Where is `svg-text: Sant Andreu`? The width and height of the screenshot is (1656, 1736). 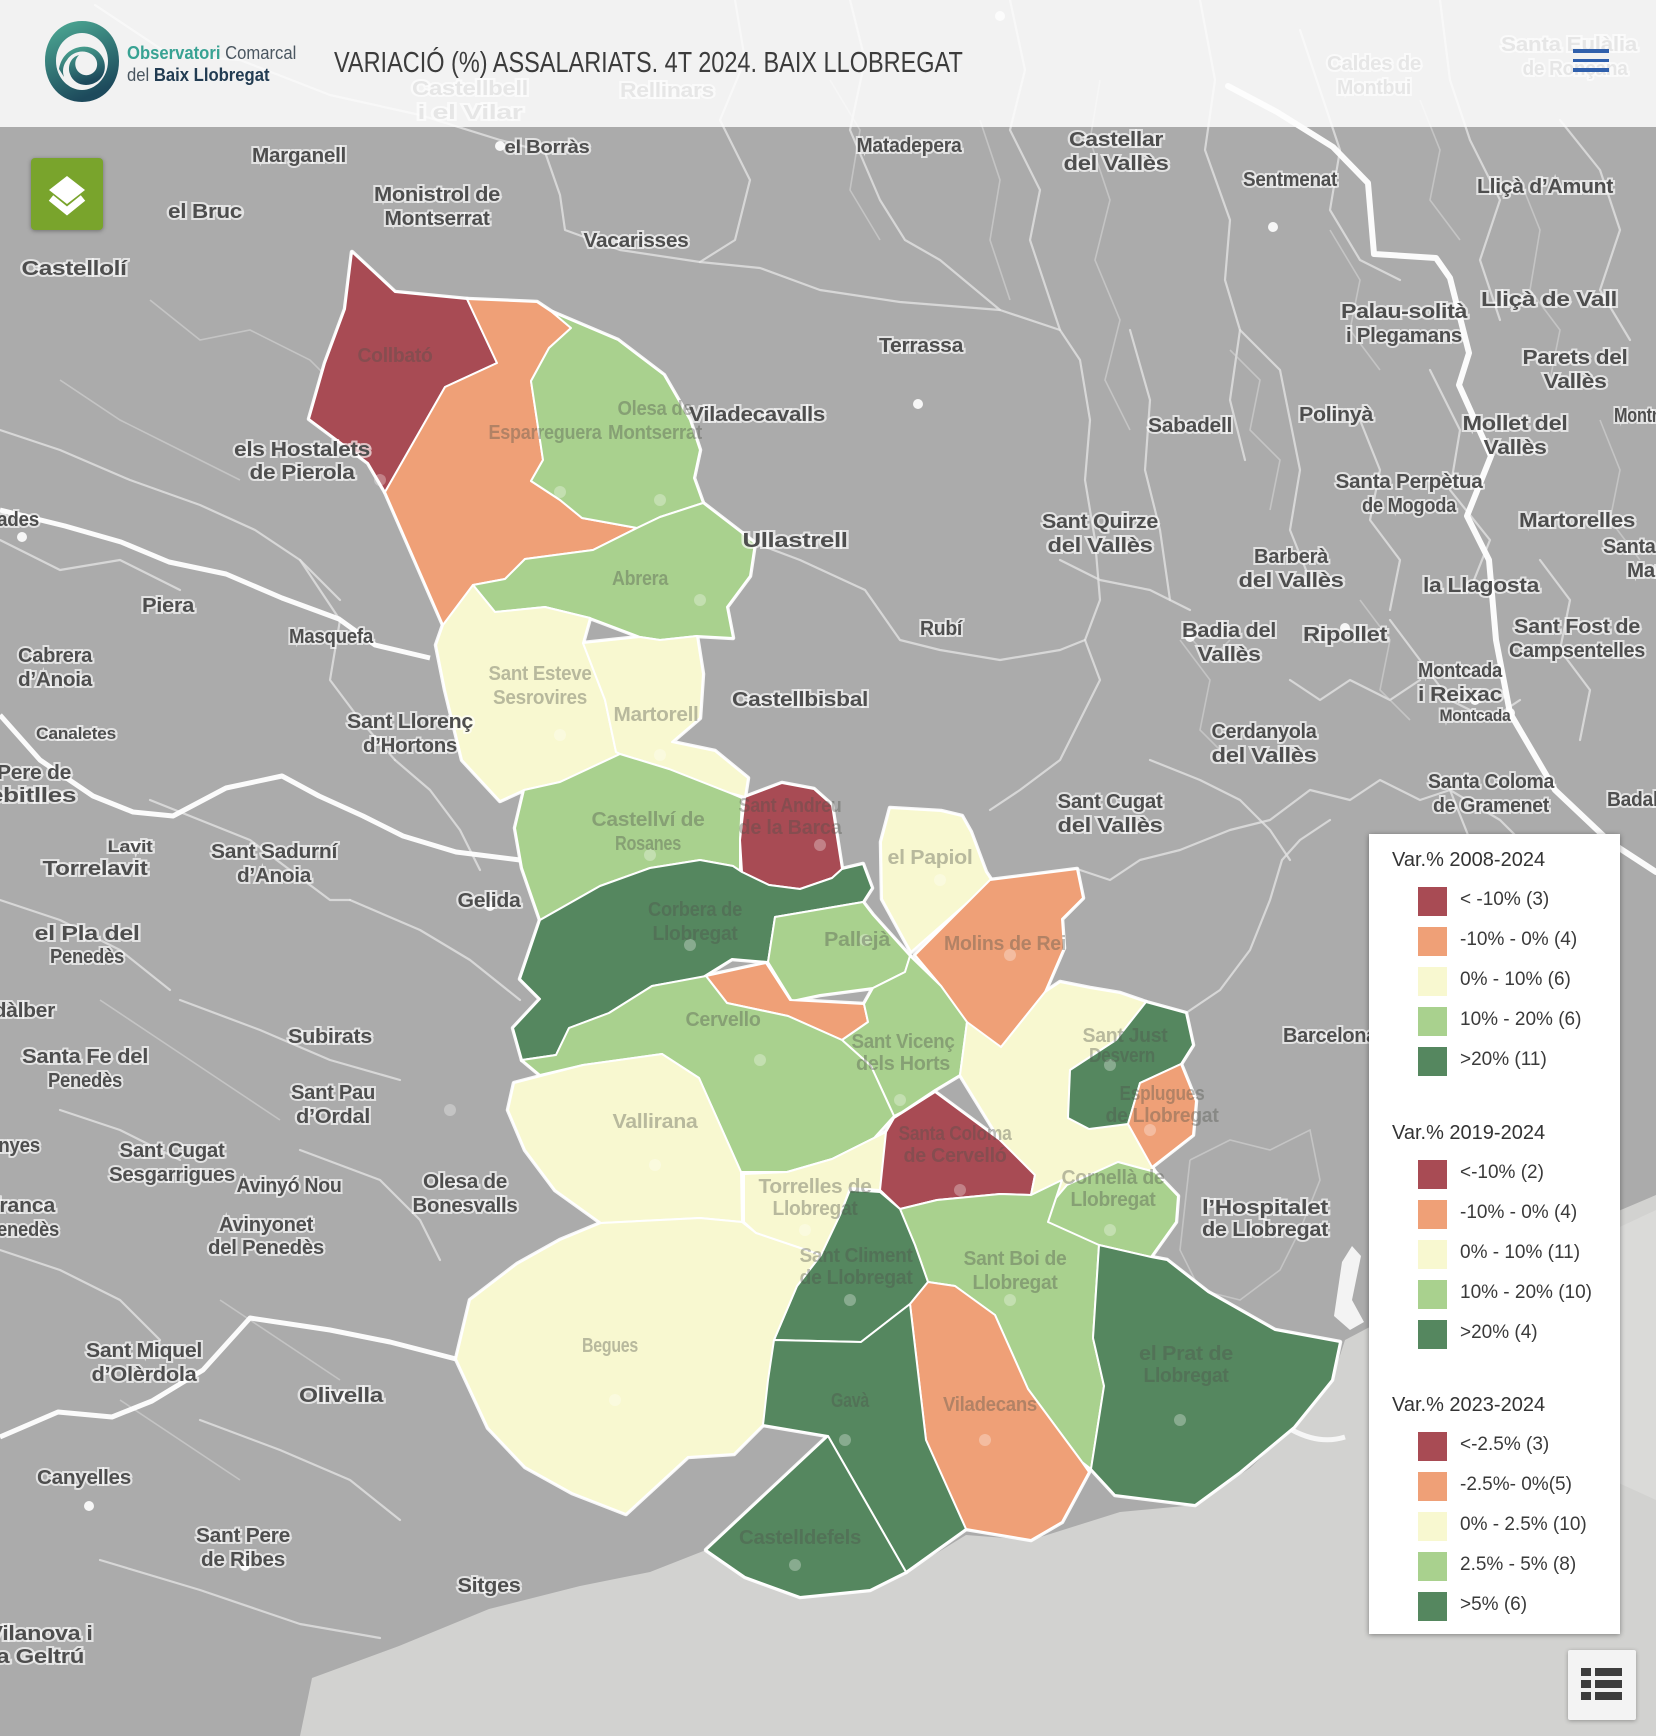
svg-text: Sant Andreu is located at coordinates (790, 806).